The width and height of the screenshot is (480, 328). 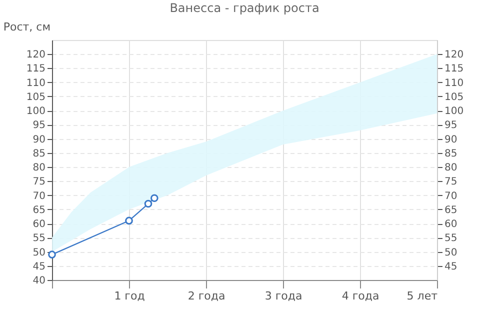 I want to click on y-tick-label: 60, so click(x=39, y=224).